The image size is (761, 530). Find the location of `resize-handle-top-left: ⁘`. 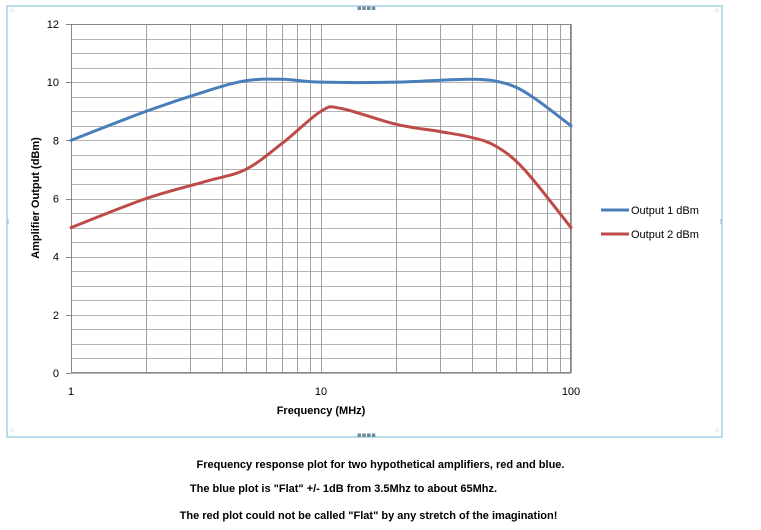

resize-handle-top-left: ⁘ is located at coordinates (12, 11).